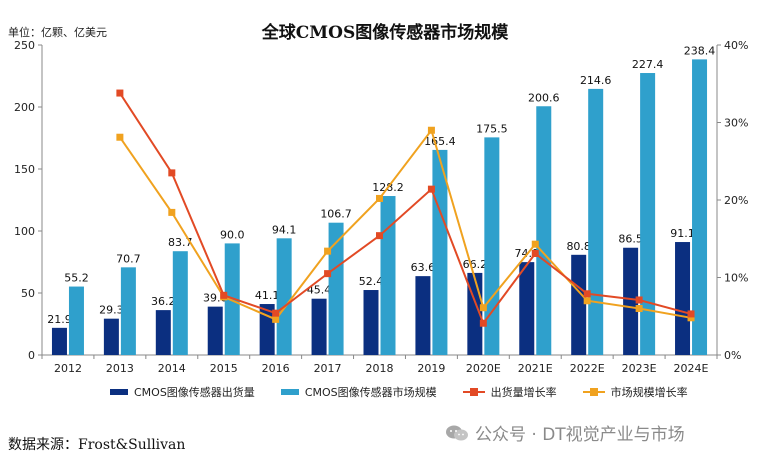  What do you see at coordinates (535, 368) in the screenshot?
I see `x-tick-label: 2021E` at bounding box center [535, 368].